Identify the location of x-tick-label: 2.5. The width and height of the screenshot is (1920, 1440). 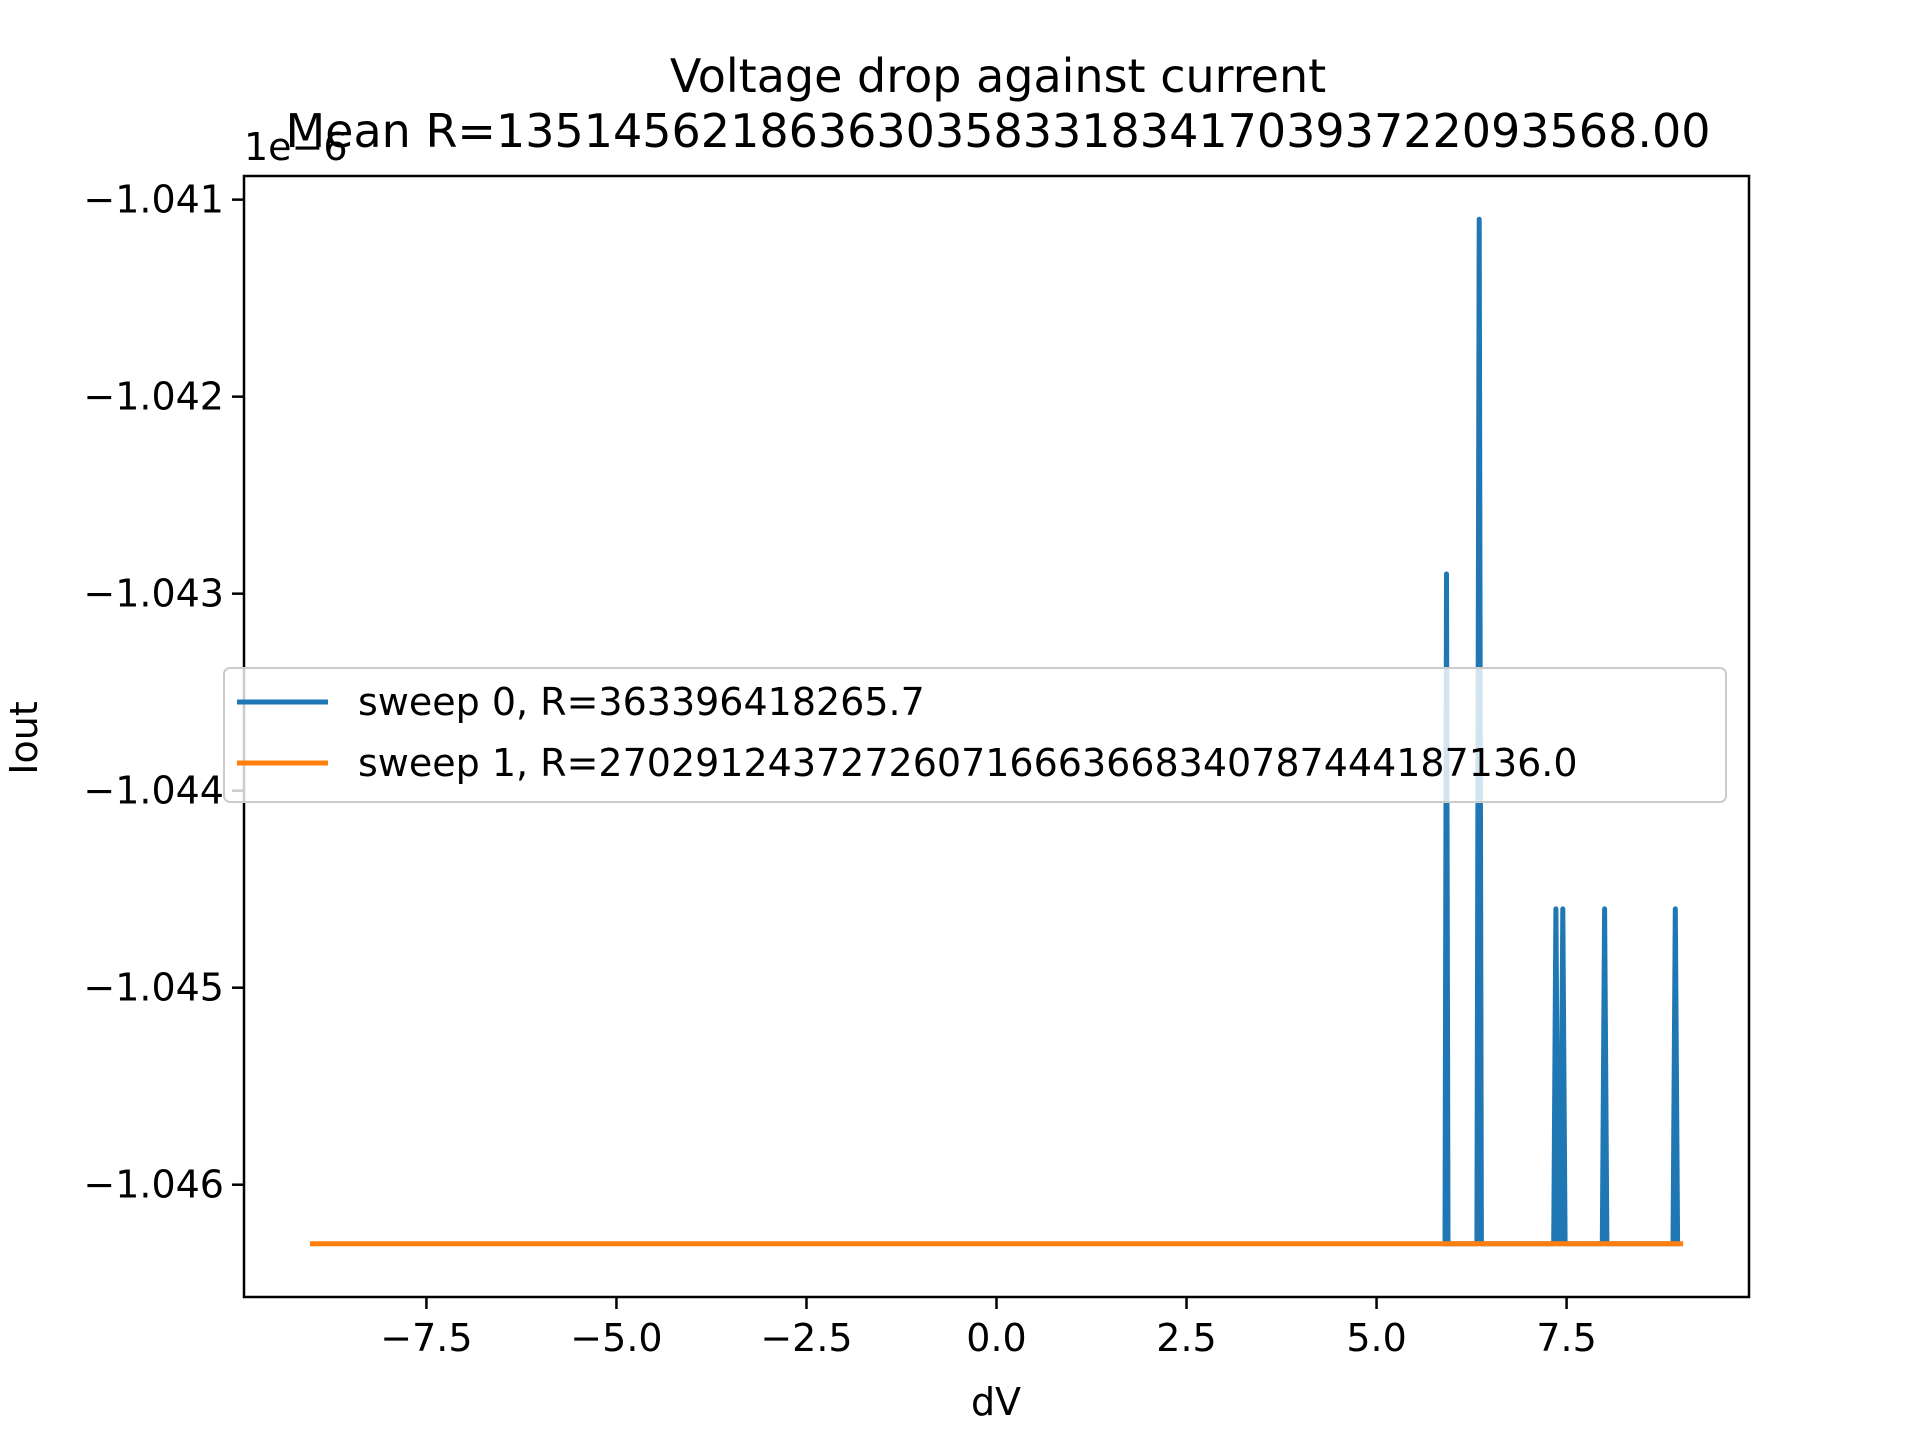
(1186, 1338).